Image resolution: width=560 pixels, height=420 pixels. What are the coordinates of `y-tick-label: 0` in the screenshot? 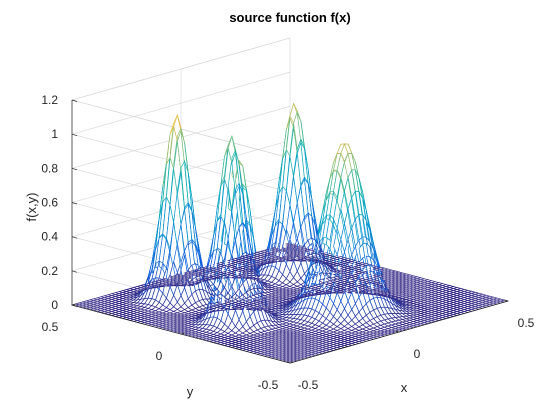 It's located at (159, 356).